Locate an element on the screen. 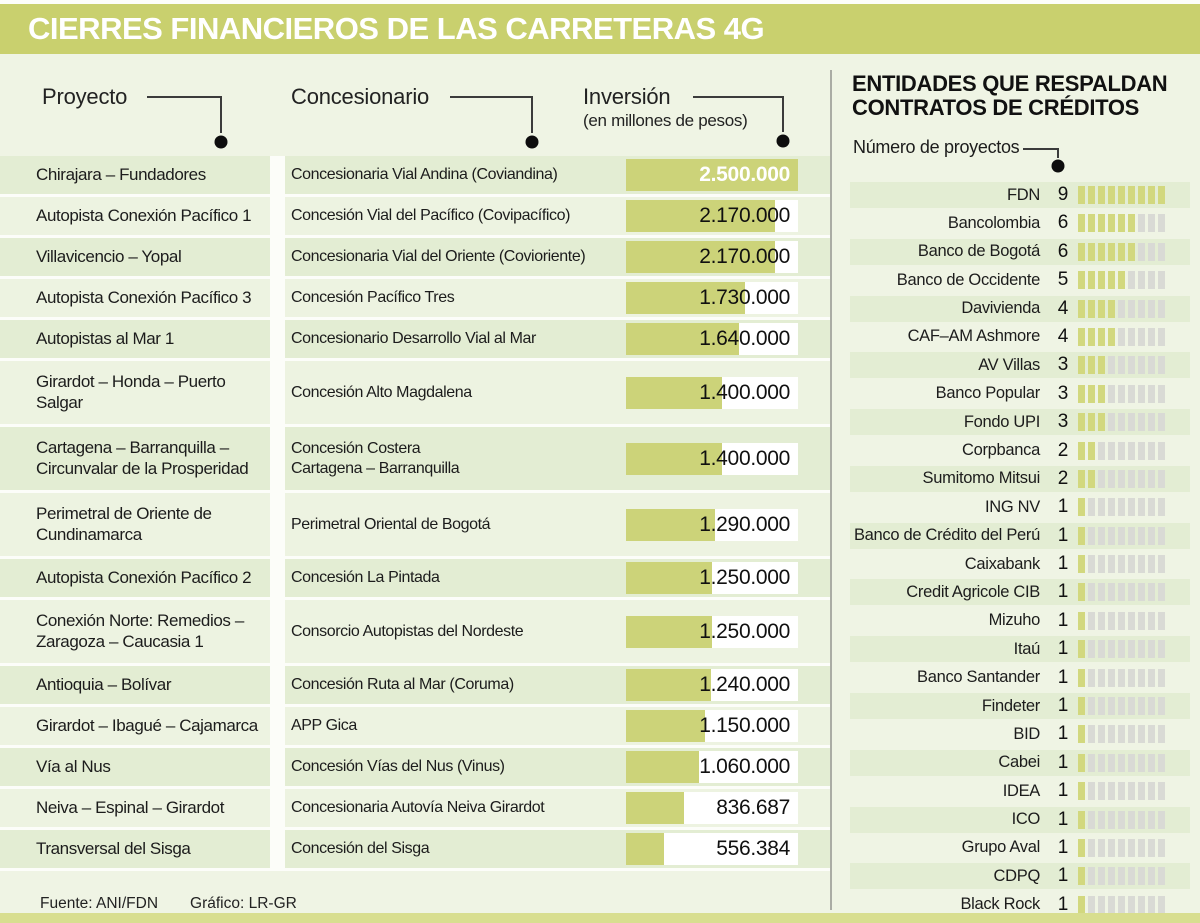 Image resolution: width=1200 pixels, height=923 pixels. entity-name: Findeter is located at coordinates (1010, 705).